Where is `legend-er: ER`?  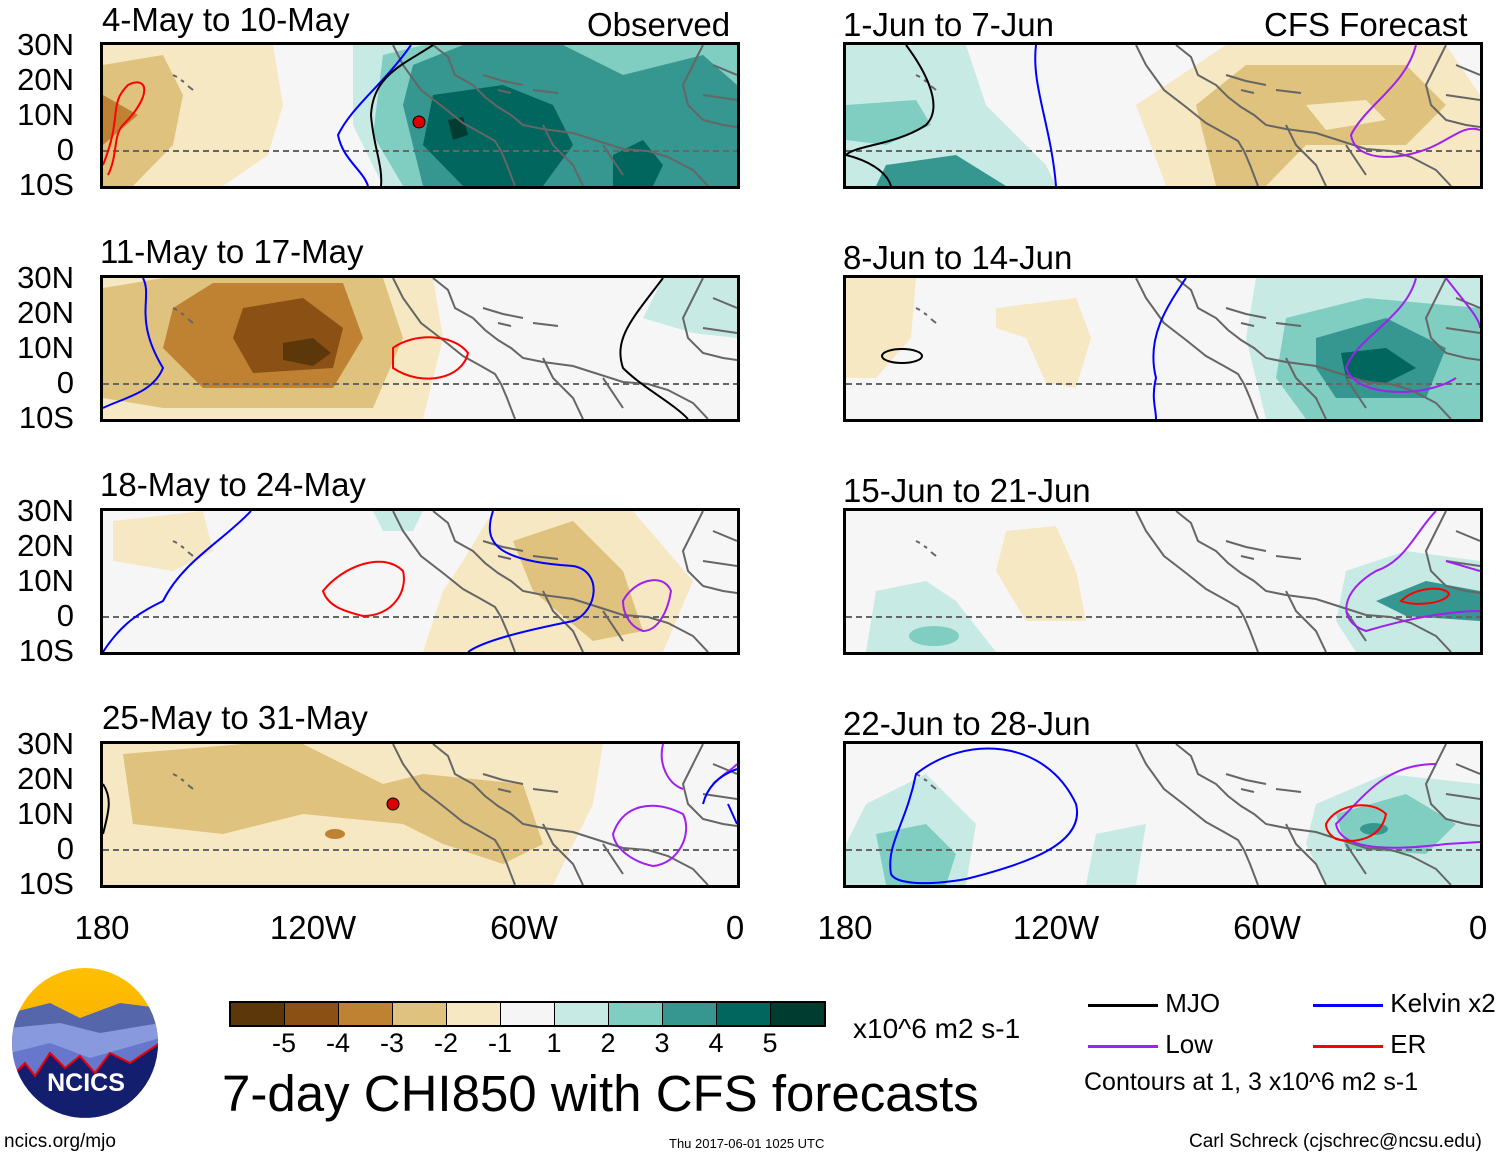
legend-er: ER is located at coordinates (1369, 1044).